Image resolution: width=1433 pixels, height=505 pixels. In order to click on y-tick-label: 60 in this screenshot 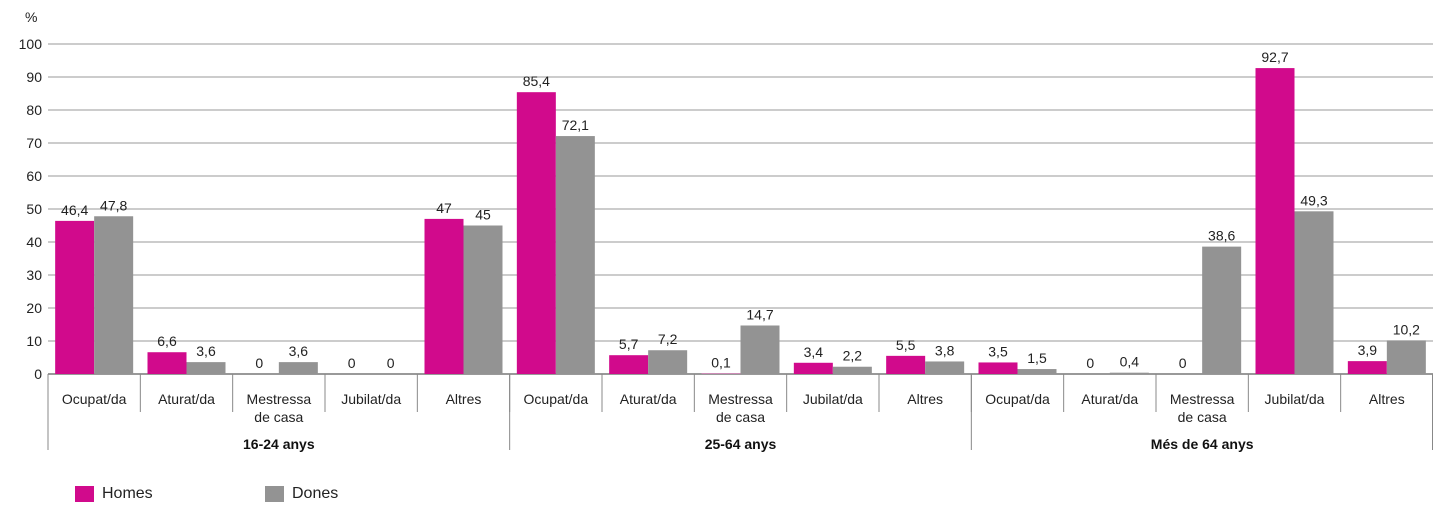, I will do `click(34, 176)`.